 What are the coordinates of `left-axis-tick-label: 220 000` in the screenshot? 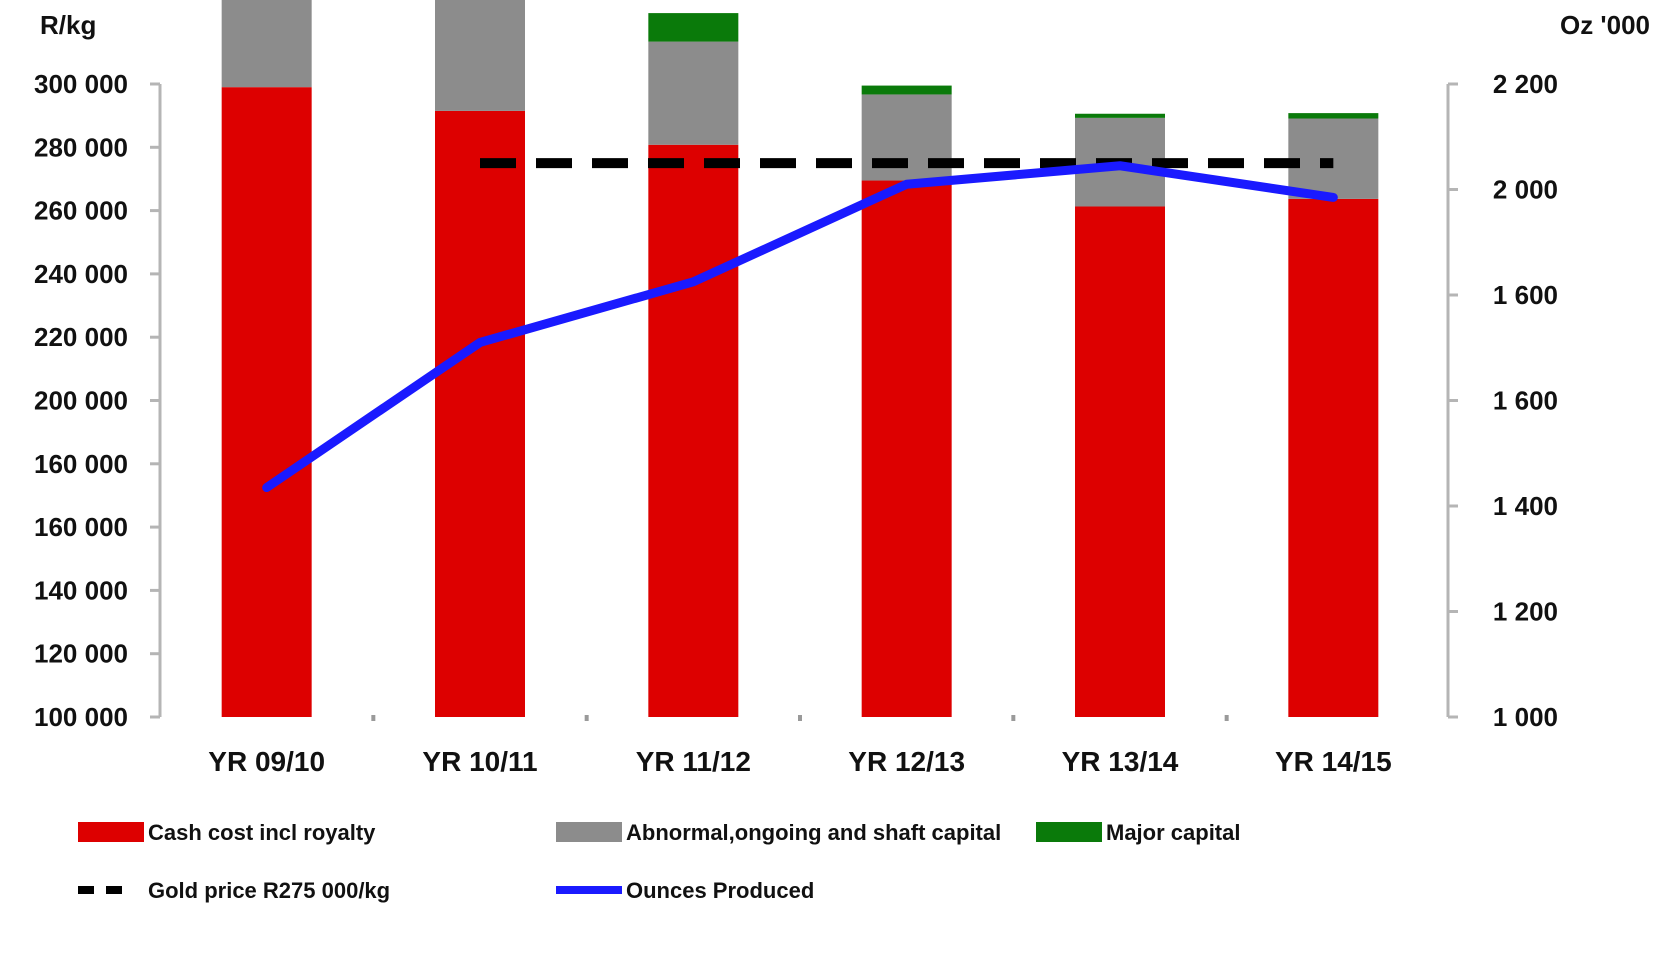 It's located at (81, 337).